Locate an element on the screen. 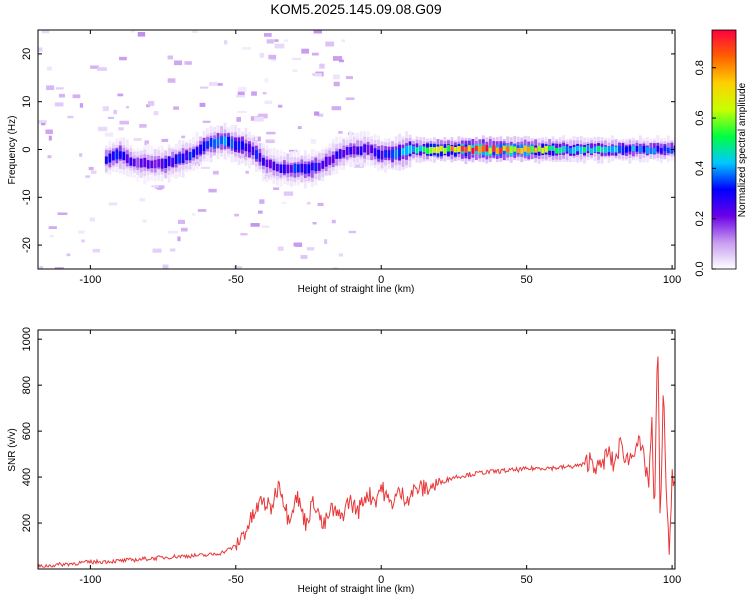  spectrogram-xtick-label: -50 is located at coordinates (236, 280).